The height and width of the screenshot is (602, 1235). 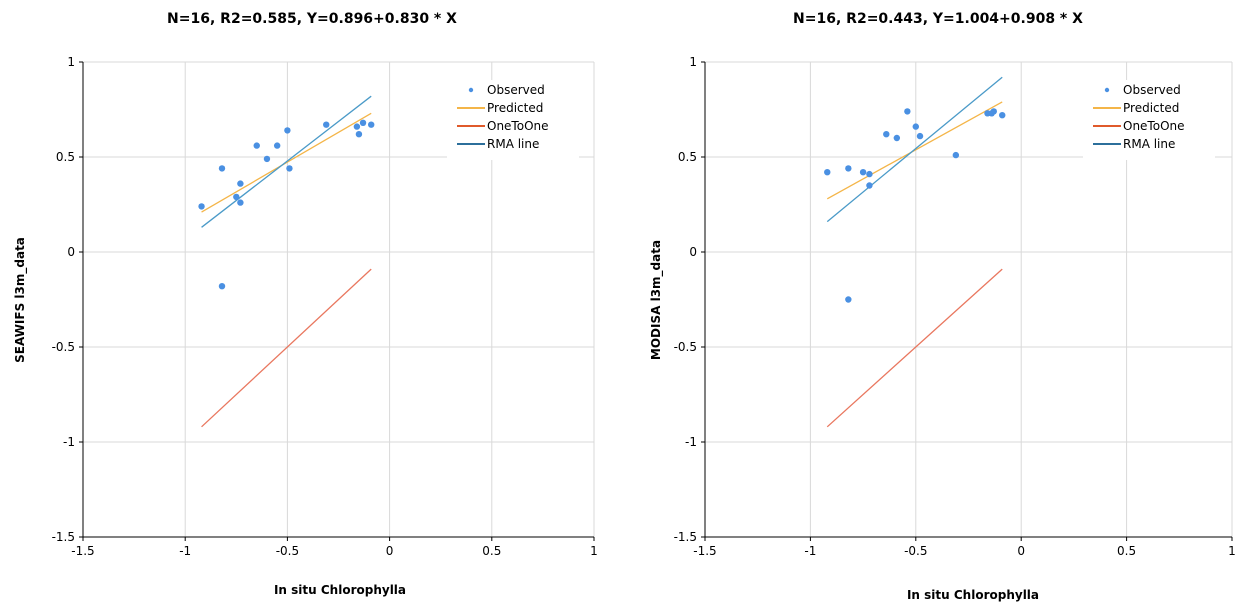 I want to click on y-axis-label: SEAWIFS l3m_data, so click(x=20, y=300).